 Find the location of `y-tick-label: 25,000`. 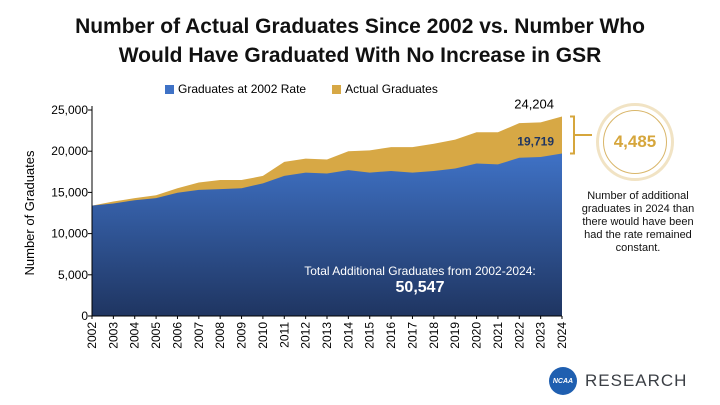

y-tick-label: 25,000 is located at coordinates (69, 110).